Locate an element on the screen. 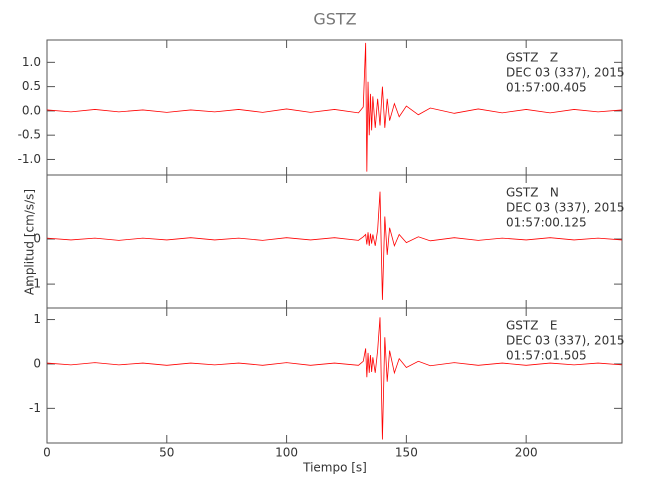 This screenshot has height=500, width=650. x-tick-label: 50 is located at coordinates (166, 453).